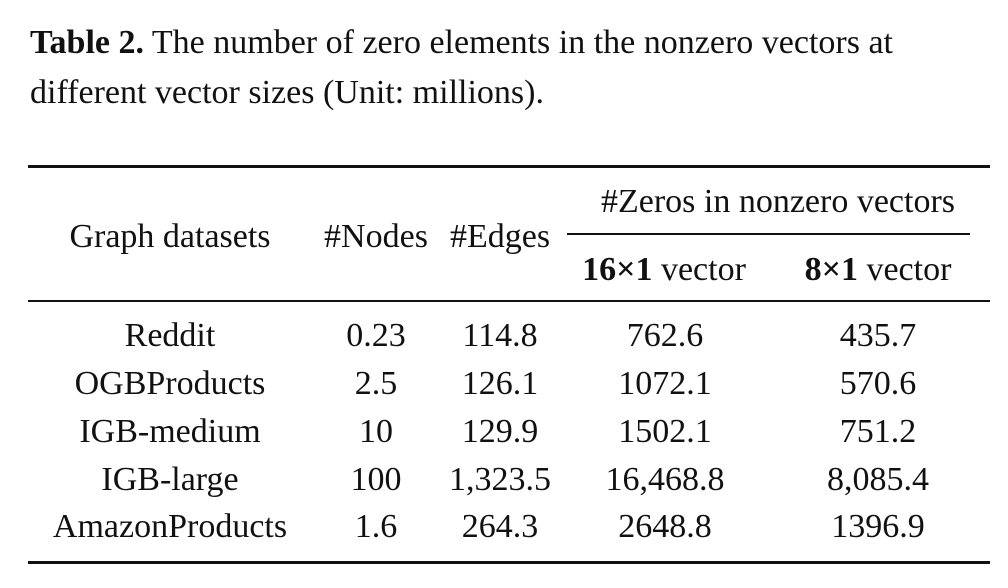 Image resolution: width=1008 pixels, height=588 pixels. What do you see at coordinates (376, 335) in the screenshot?
I see `cell-nodes: 0.23` at bounding box center [376, 335].